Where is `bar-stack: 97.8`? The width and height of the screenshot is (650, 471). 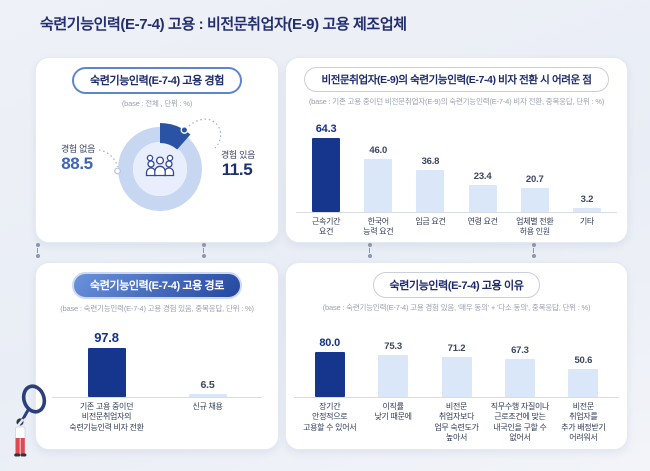 bar-stack: 97.8 is located at coordinates (106, 363).